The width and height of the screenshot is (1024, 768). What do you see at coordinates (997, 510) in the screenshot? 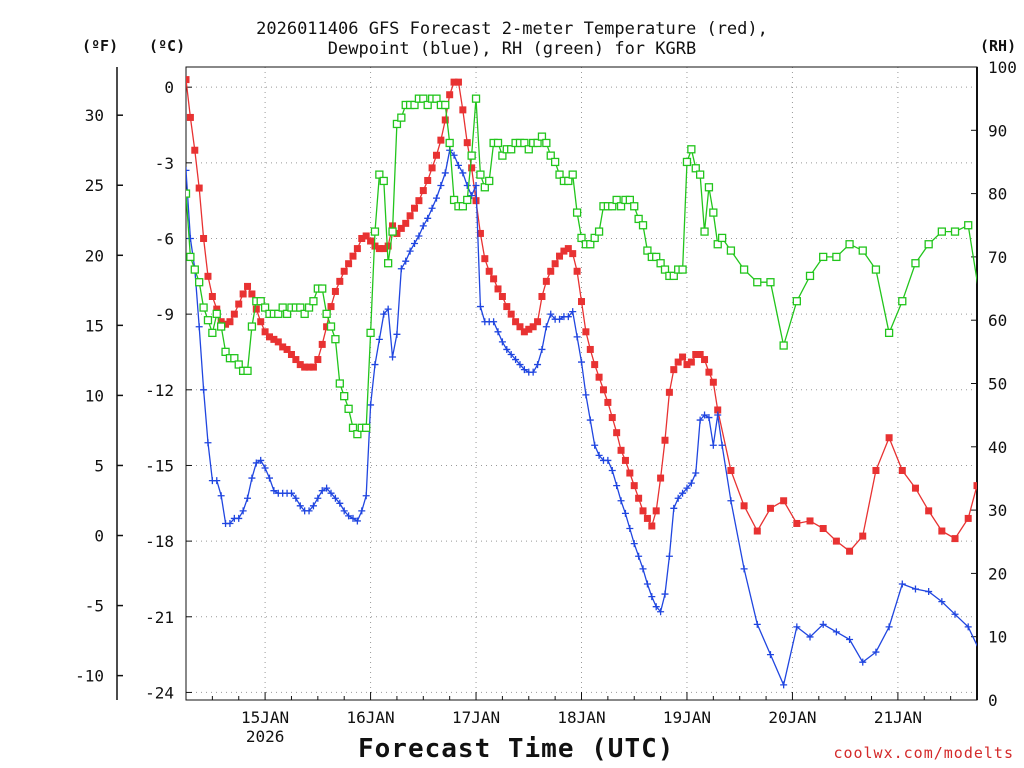
I see `rh-tick-label: 30` at bounding box center [997, 510].